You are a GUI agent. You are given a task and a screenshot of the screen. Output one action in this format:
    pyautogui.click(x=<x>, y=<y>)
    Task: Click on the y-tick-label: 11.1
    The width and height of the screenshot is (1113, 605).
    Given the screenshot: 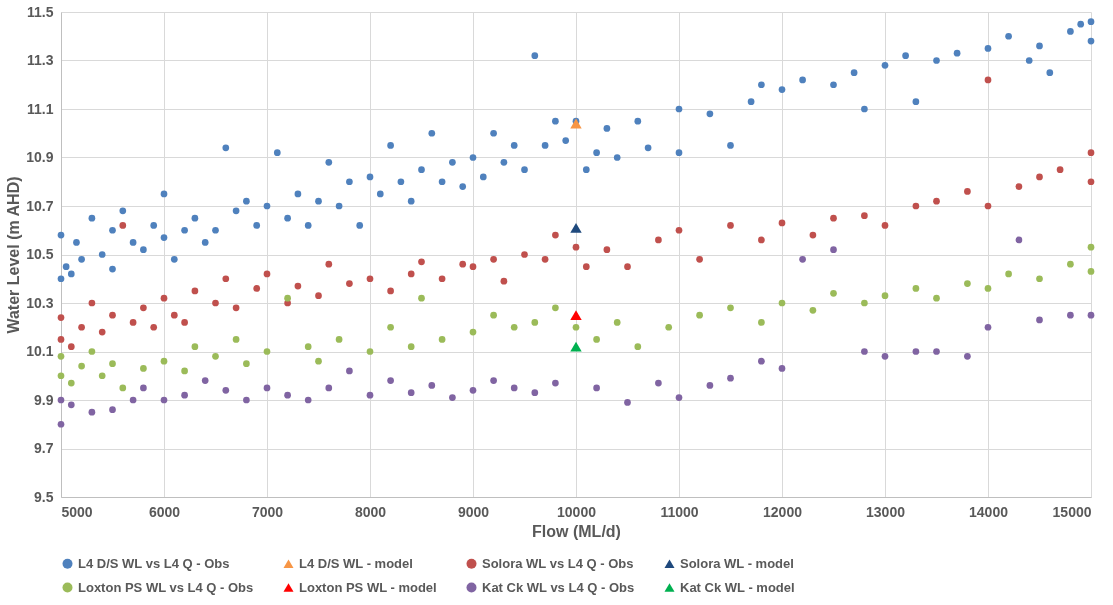 What is the action you would take?
    pyautogui.click(x=40, y=108)
    